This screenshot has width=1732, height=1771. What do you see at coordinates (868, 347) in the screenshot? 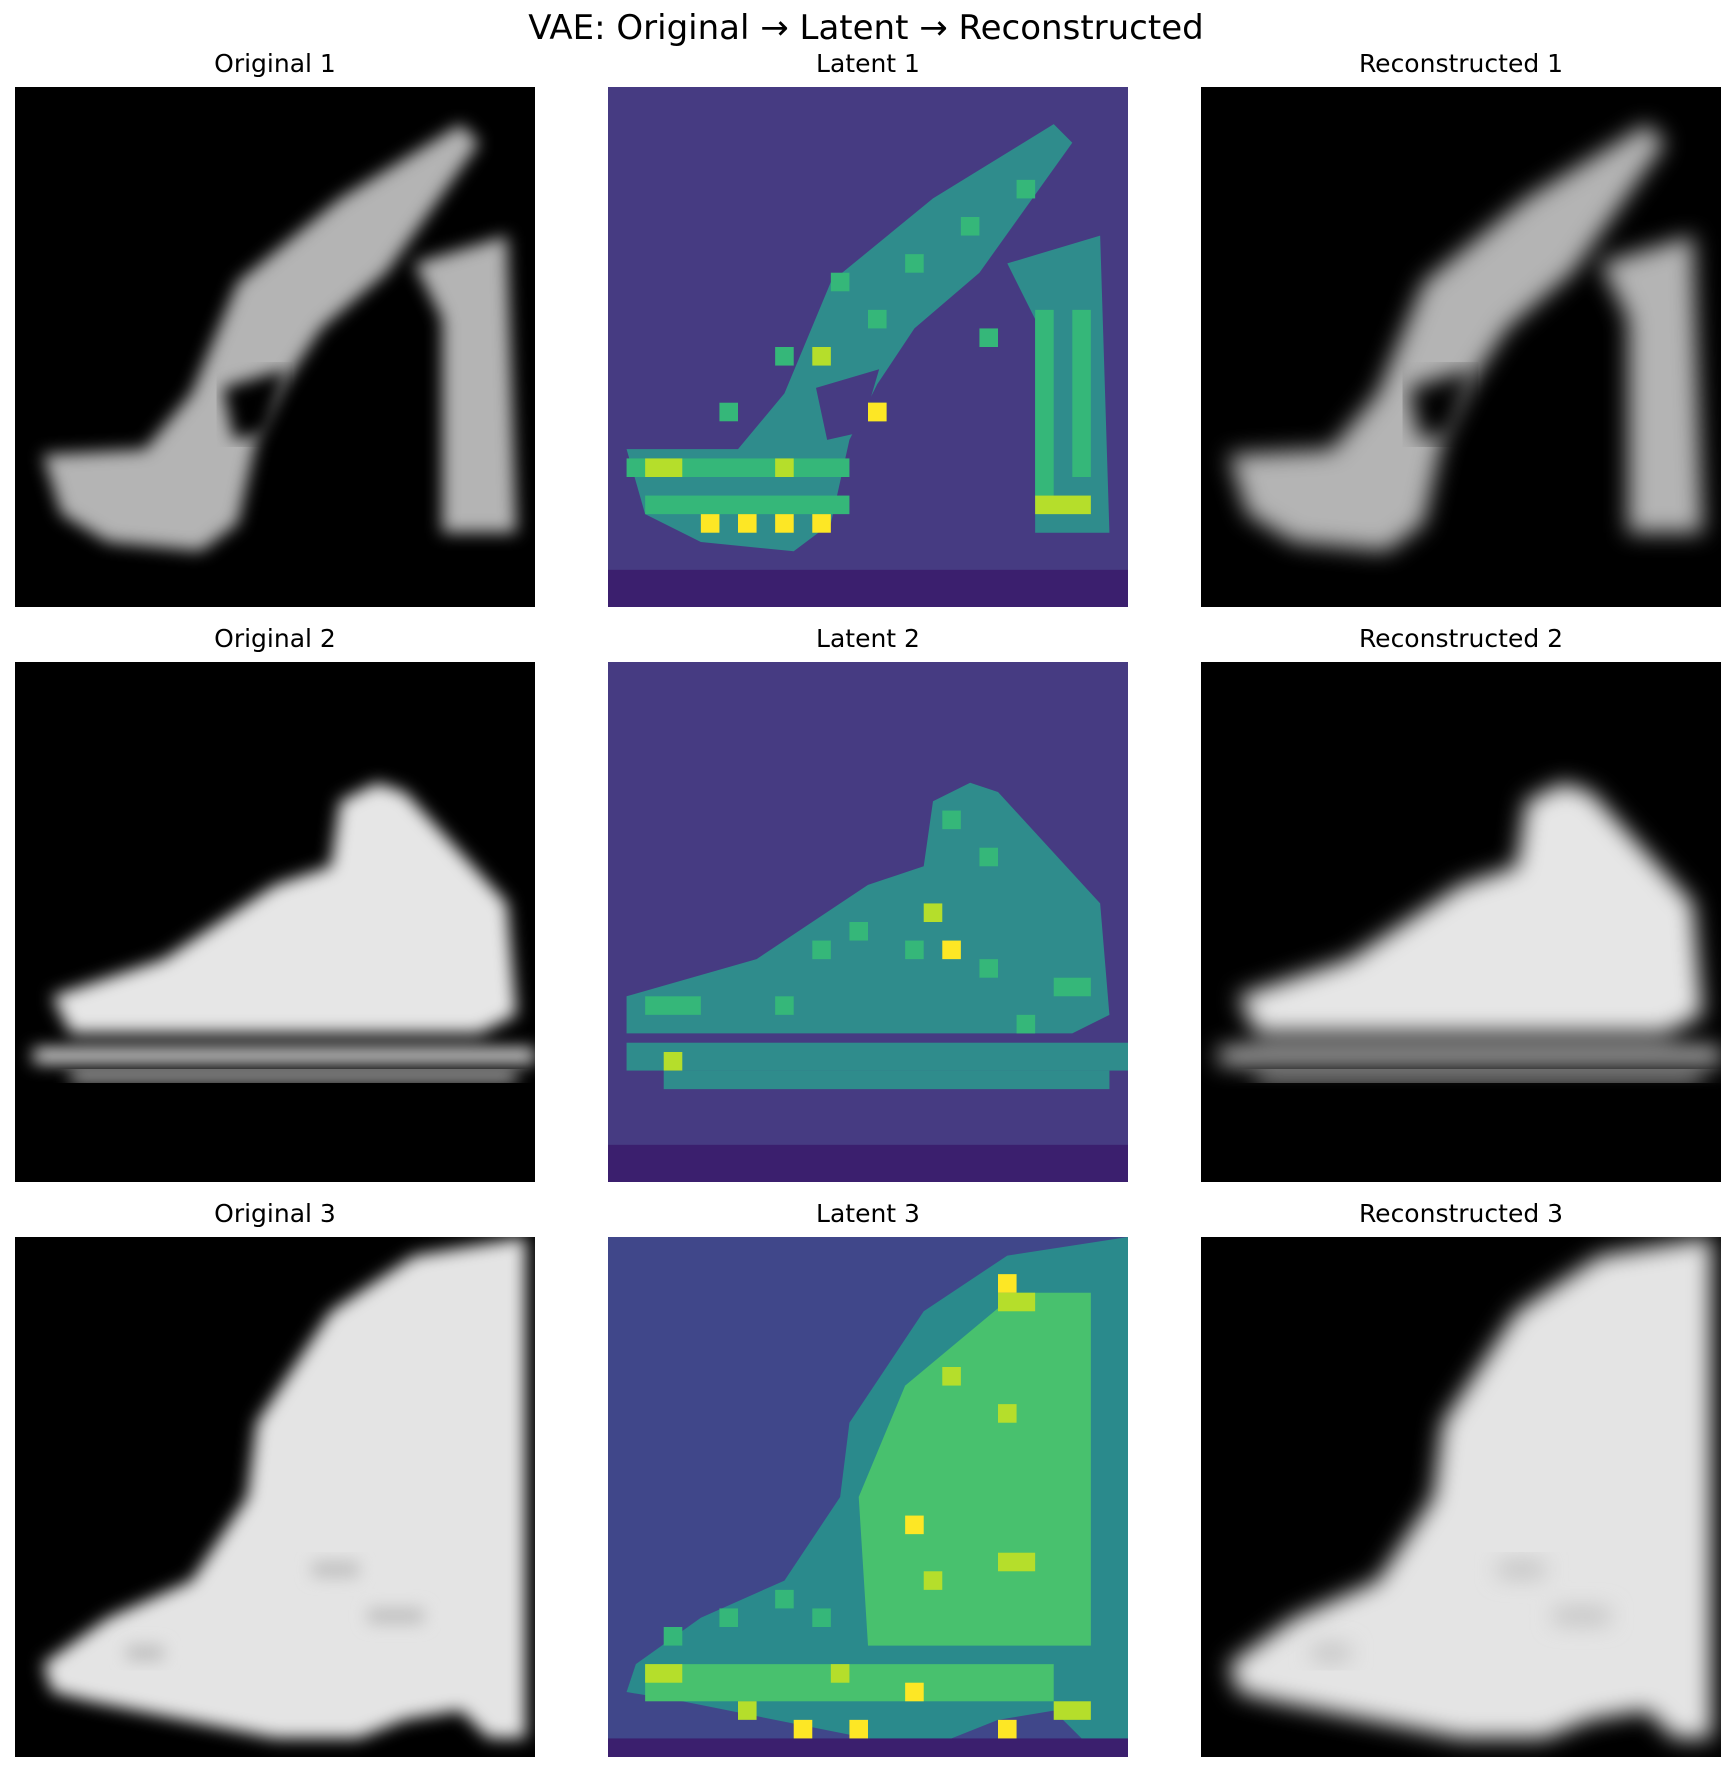
I see `latent-1-heatmap` at bounding box center [868, 347].